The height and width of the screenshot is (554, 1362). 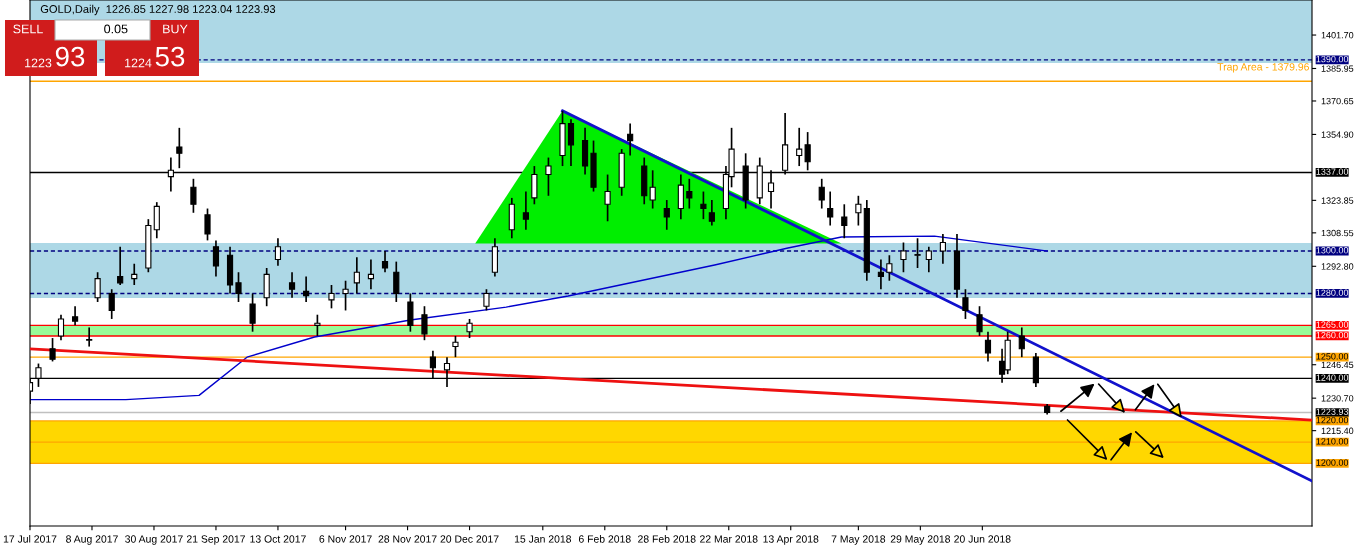 I want to click on x-tick-label: 6 Nov 2017, so click(x=345, y=539).